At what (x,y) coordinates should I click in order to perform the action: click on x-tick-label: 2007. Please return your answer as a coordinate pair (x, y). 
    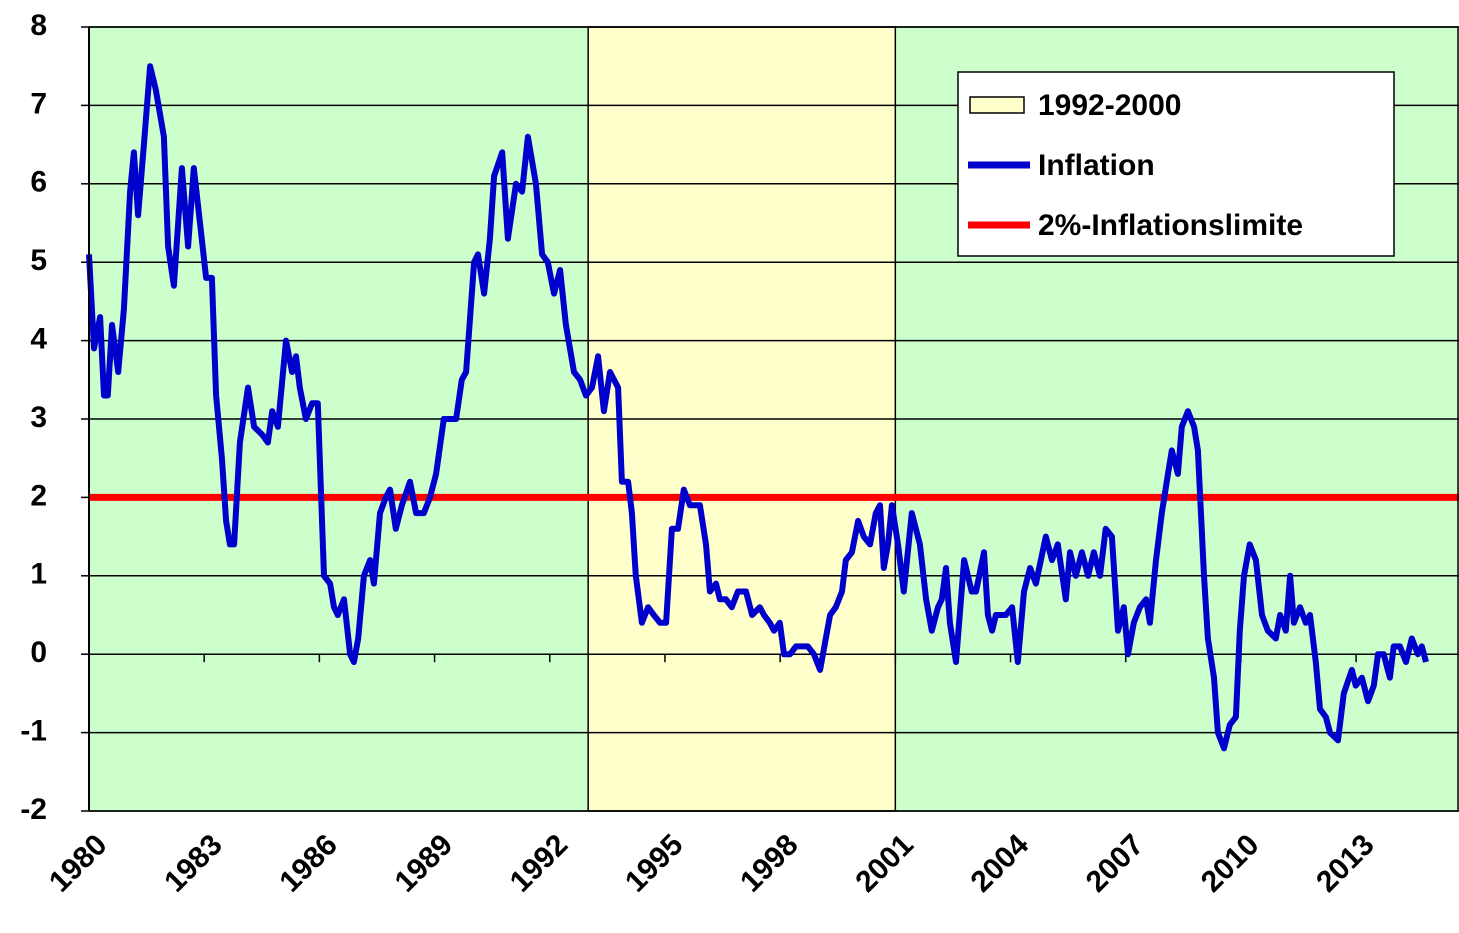
    Looking at the image, I should click on (1115, 863).